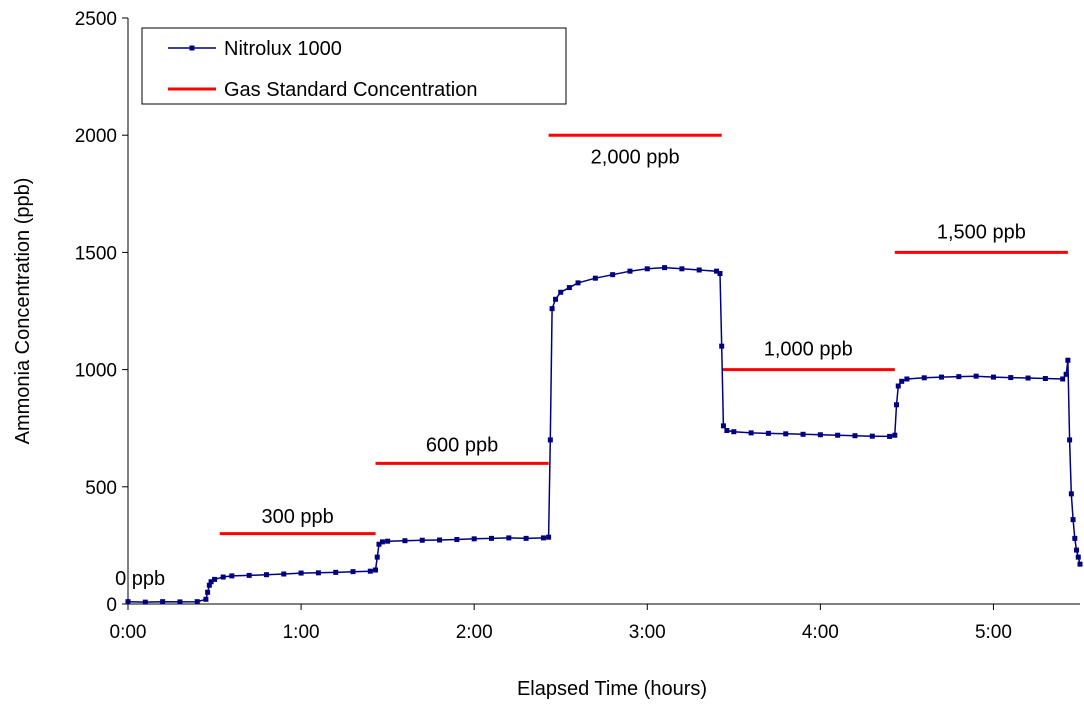  What do you see at coordinates (981, 232) in the screenshot?
I see `concentration-label: 1,500 ppb` at bounding box center [981, 232].